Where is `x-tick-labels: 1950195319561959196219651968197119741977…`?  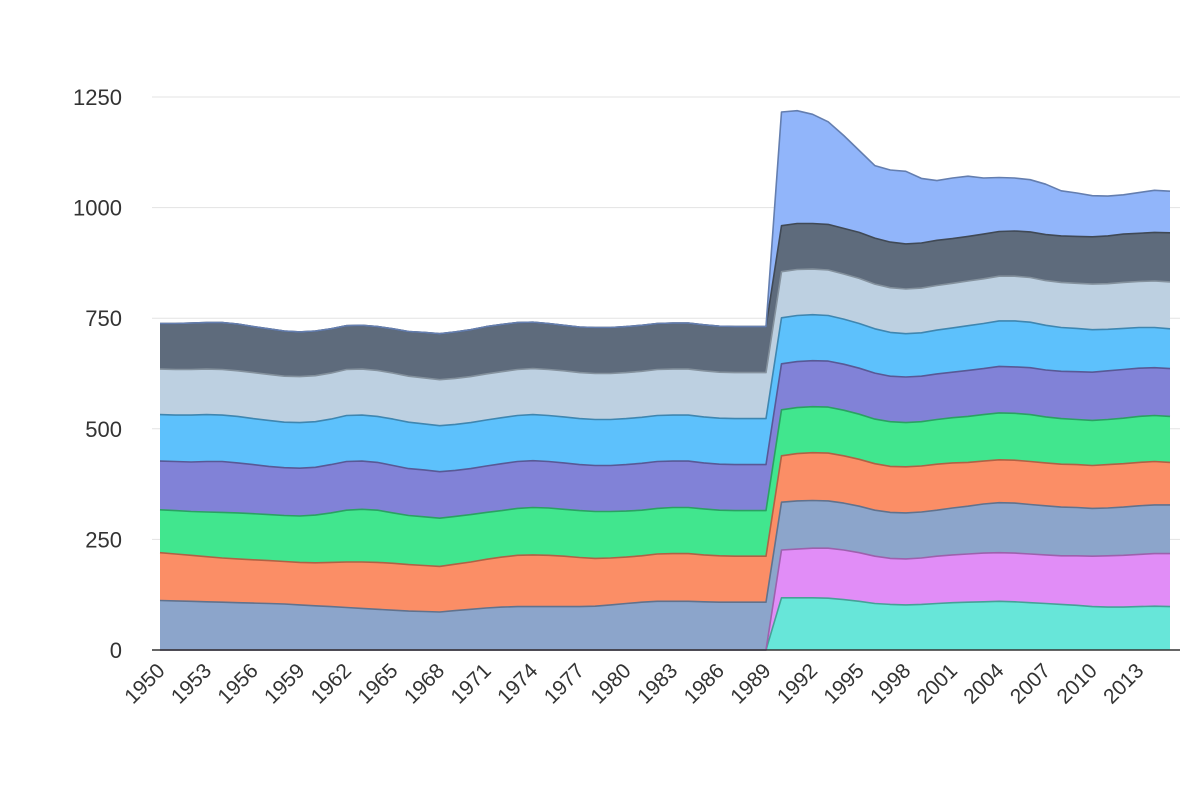
x-tick-labels: 1950195319561959196219651968197119741977… is located at coordinates (634, 684).